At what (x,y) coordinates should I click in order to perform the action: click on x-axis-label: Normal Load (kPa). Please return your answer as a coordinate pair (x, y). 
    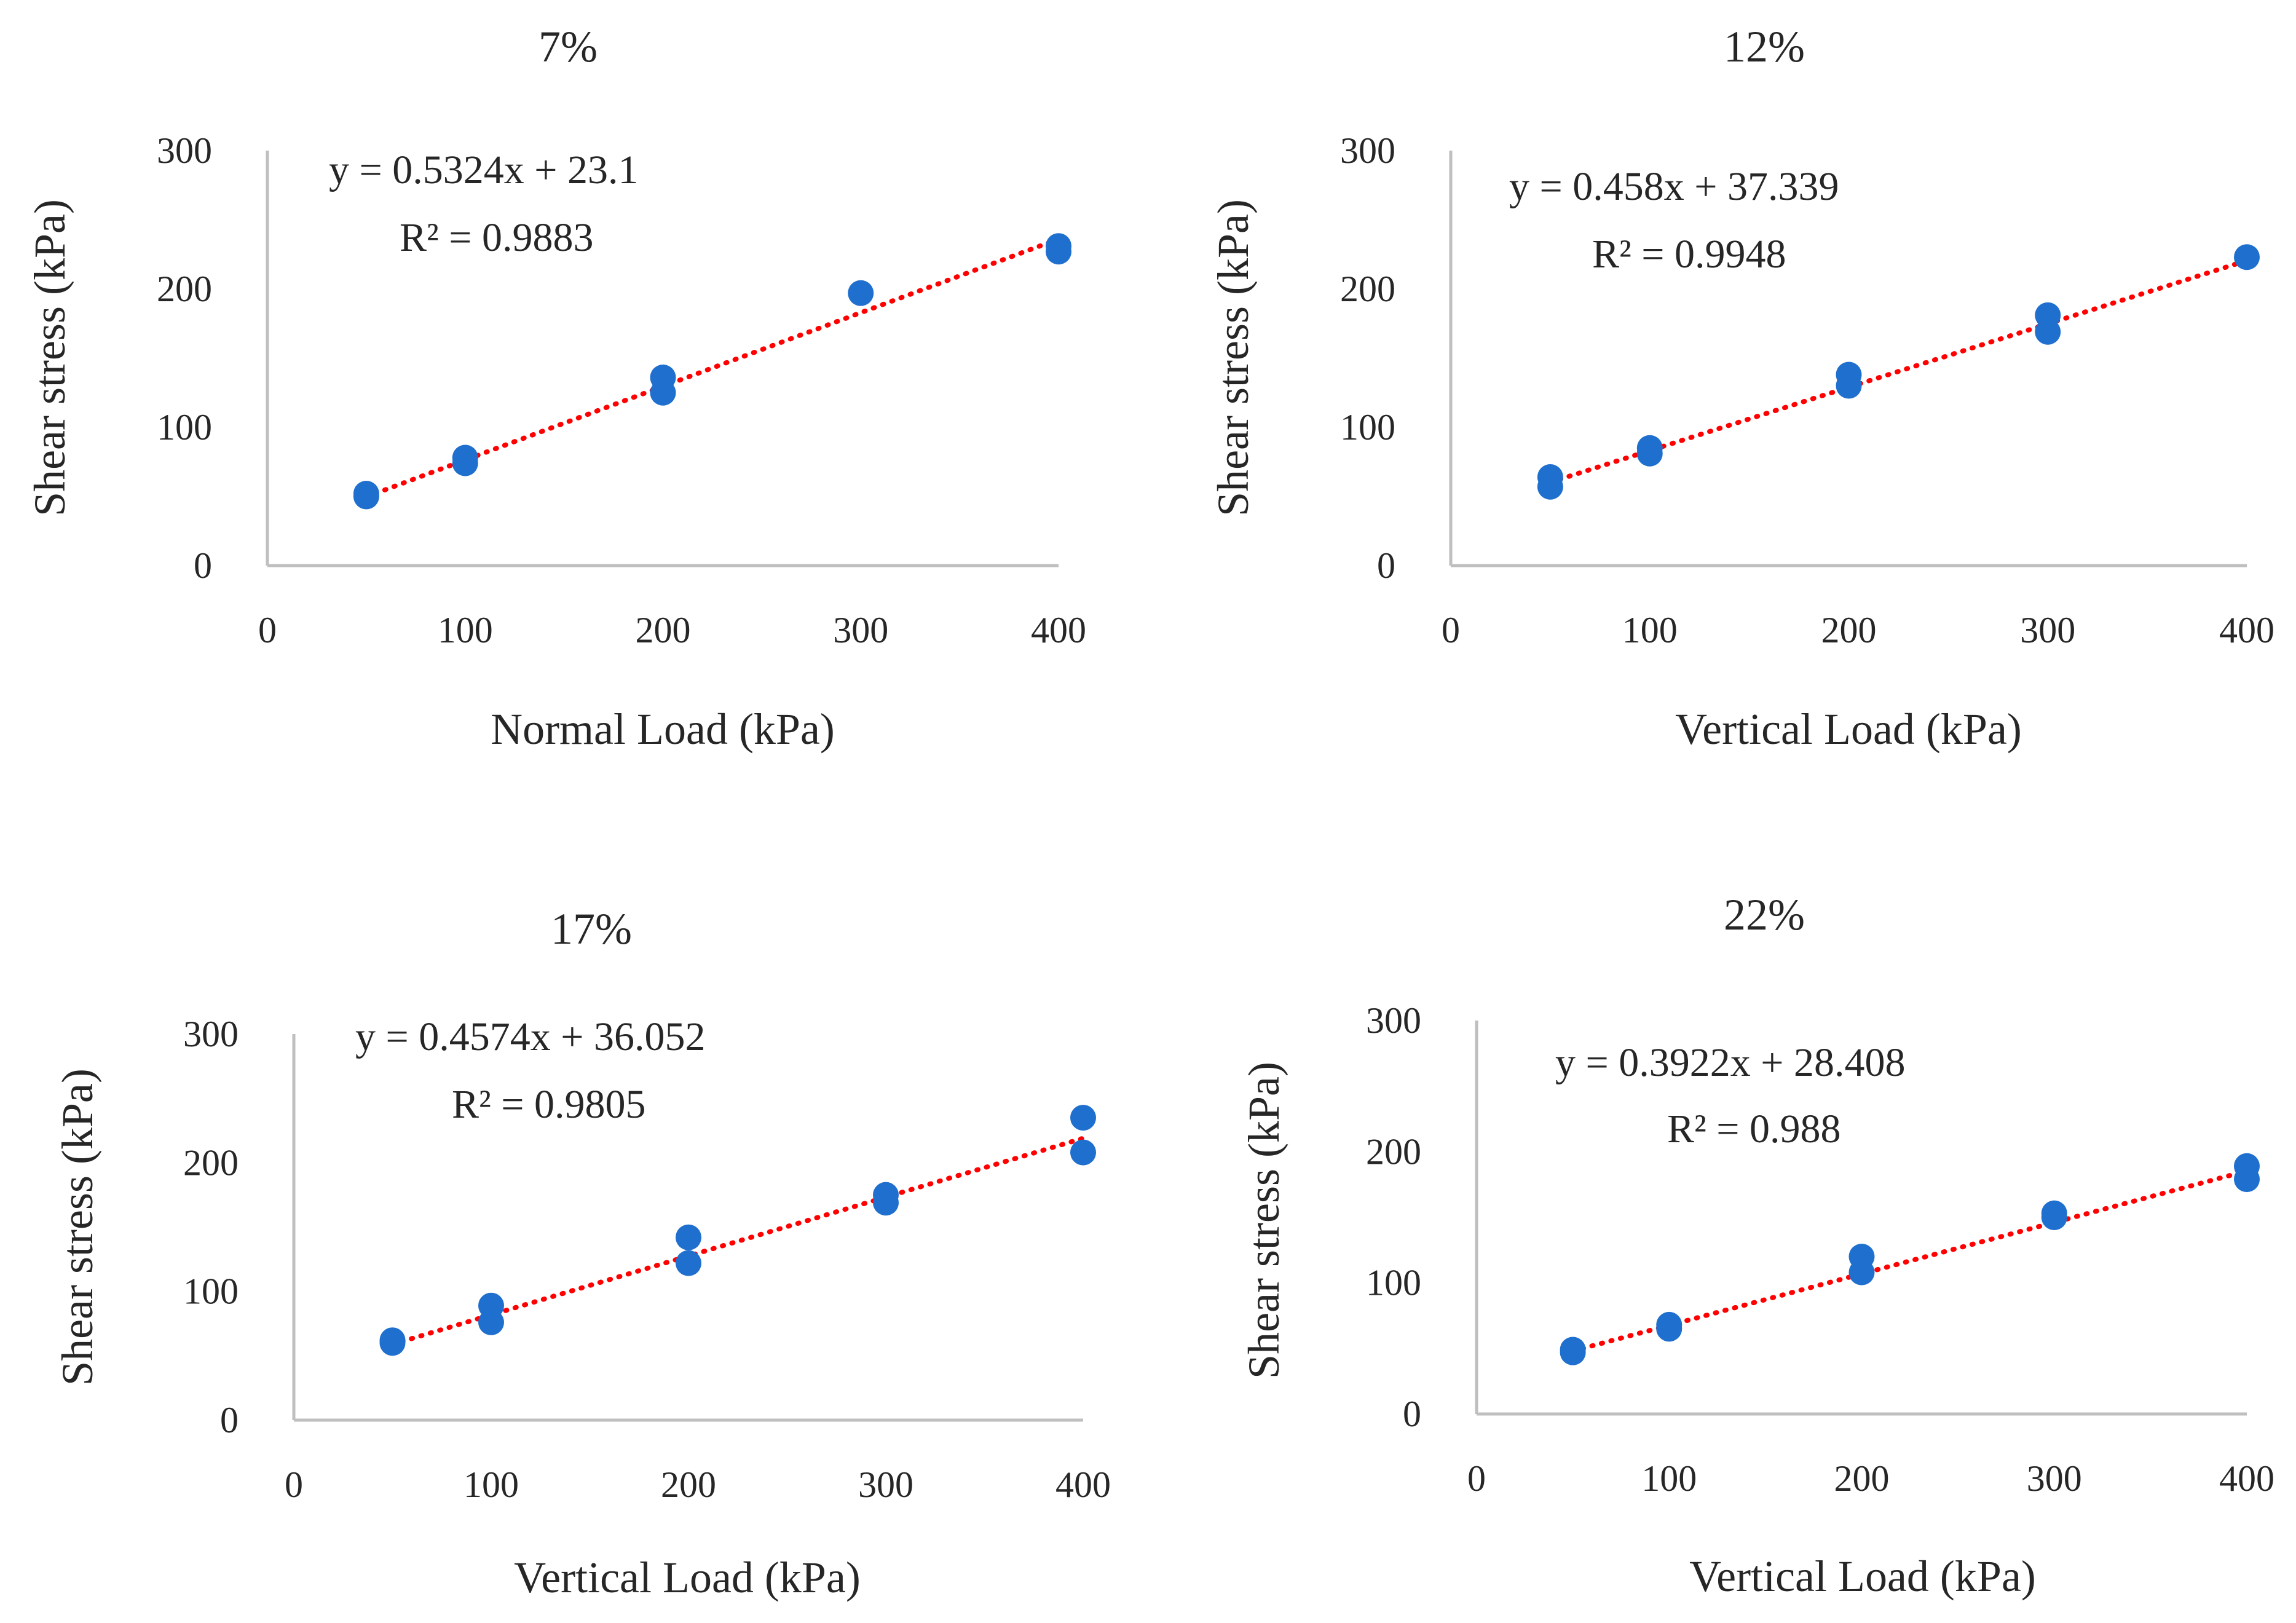
    Looking at the image, I should click on (663, 729).